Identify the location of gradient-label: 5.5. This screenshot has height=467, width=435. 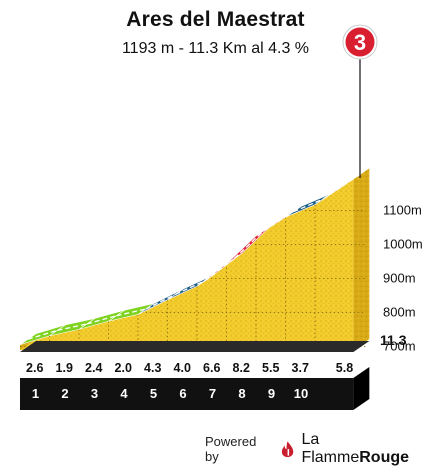
(270, 368).